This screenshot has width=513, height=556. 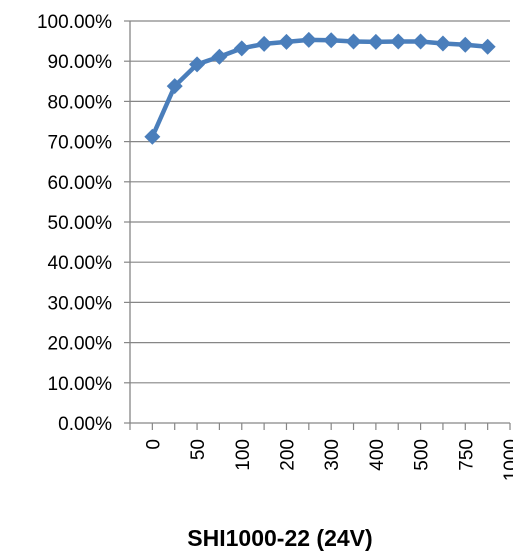 I want to click on x-tick-label: 300, so click(x=332, y=455).